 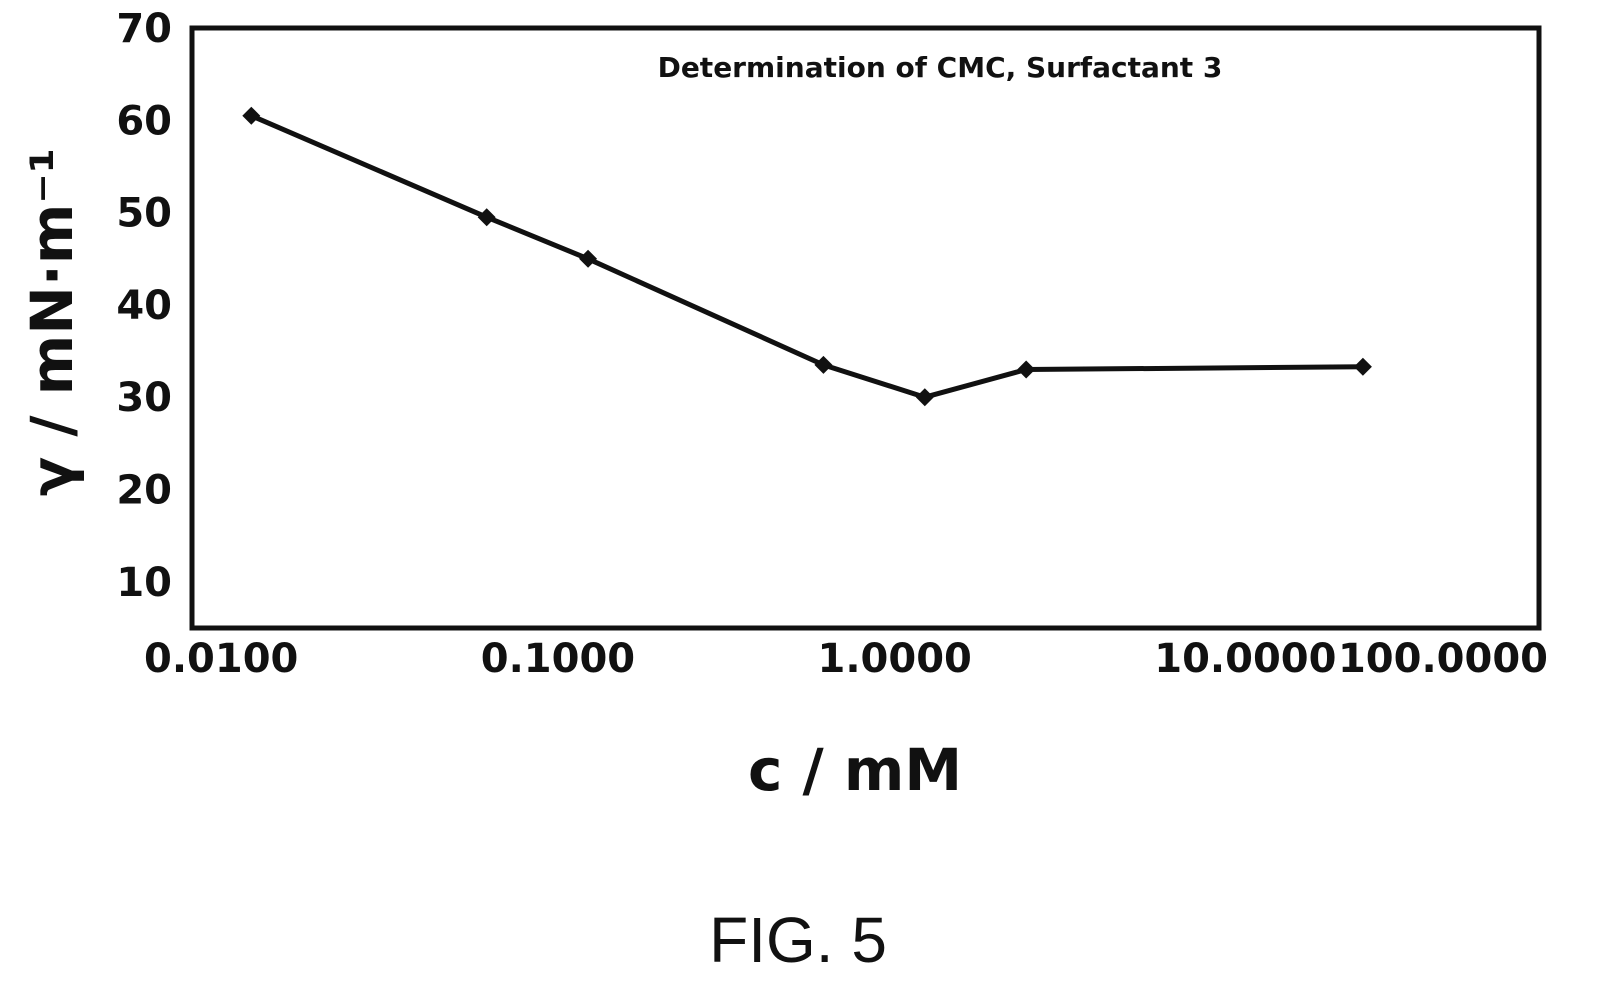 I want to click on y-tick-labels: 10 20 30 40 50 60 70, so click(x=144, y=306).